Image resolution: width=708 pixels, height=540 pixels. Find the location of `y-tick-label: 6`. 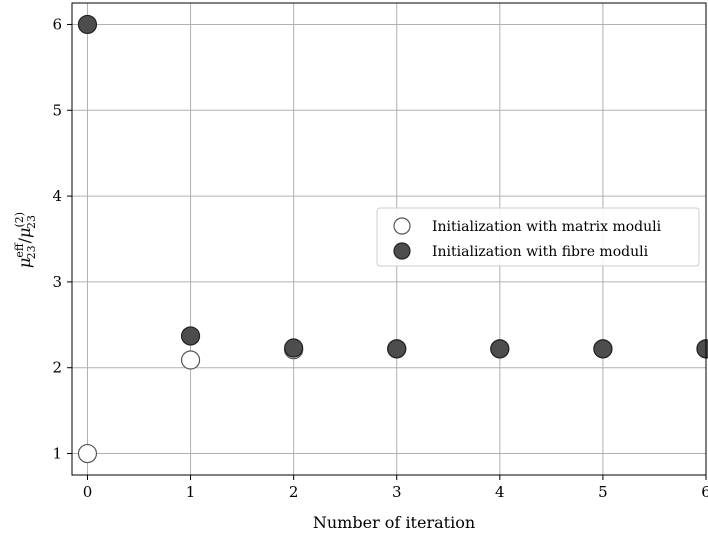

y-tick-label: 6 is located at coordinates (57, 24).